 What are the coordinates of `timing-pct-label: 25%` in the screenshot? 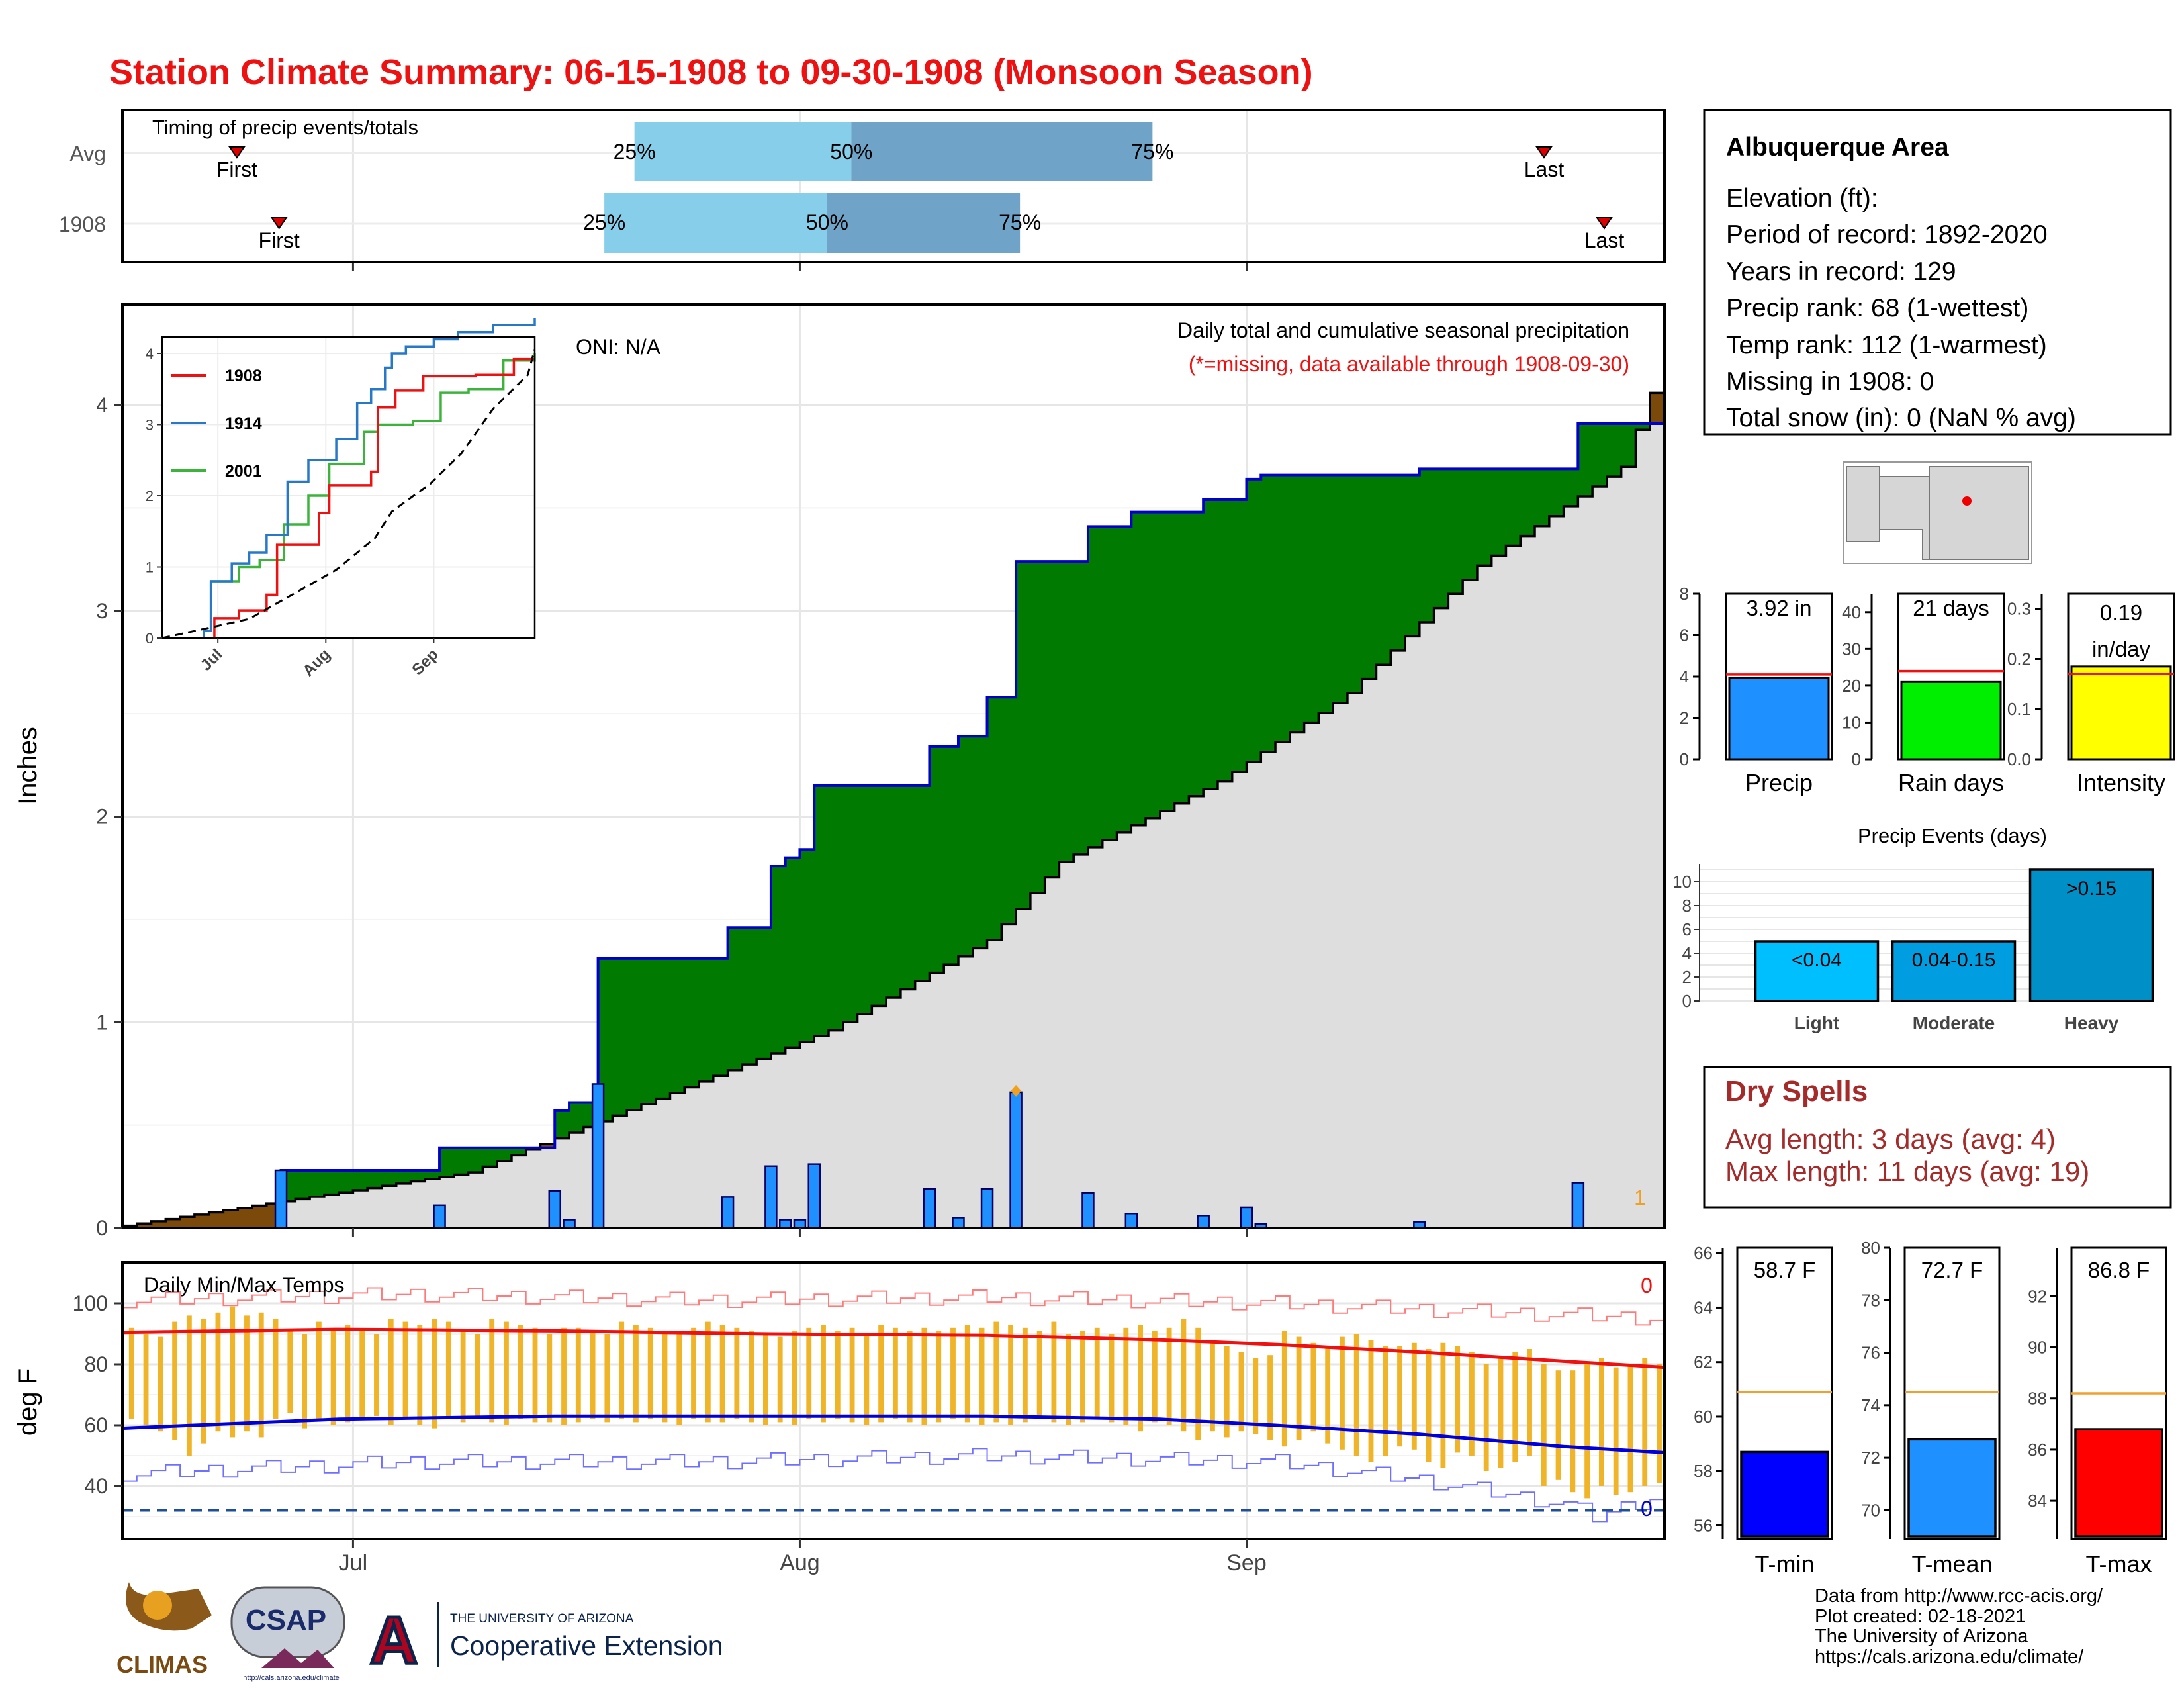 It's located at (635, 152).